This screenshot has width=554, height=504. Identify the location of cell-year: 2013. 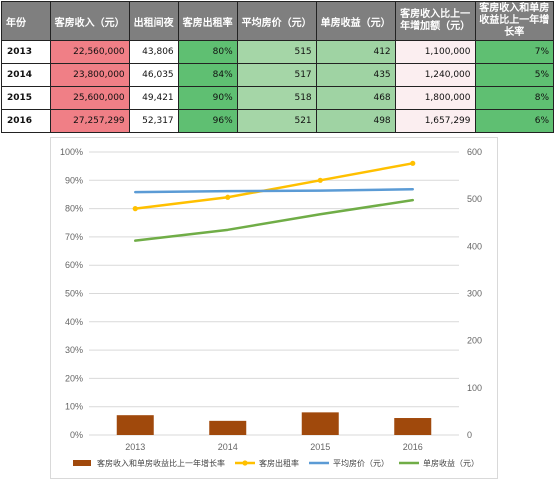
(26, 52).